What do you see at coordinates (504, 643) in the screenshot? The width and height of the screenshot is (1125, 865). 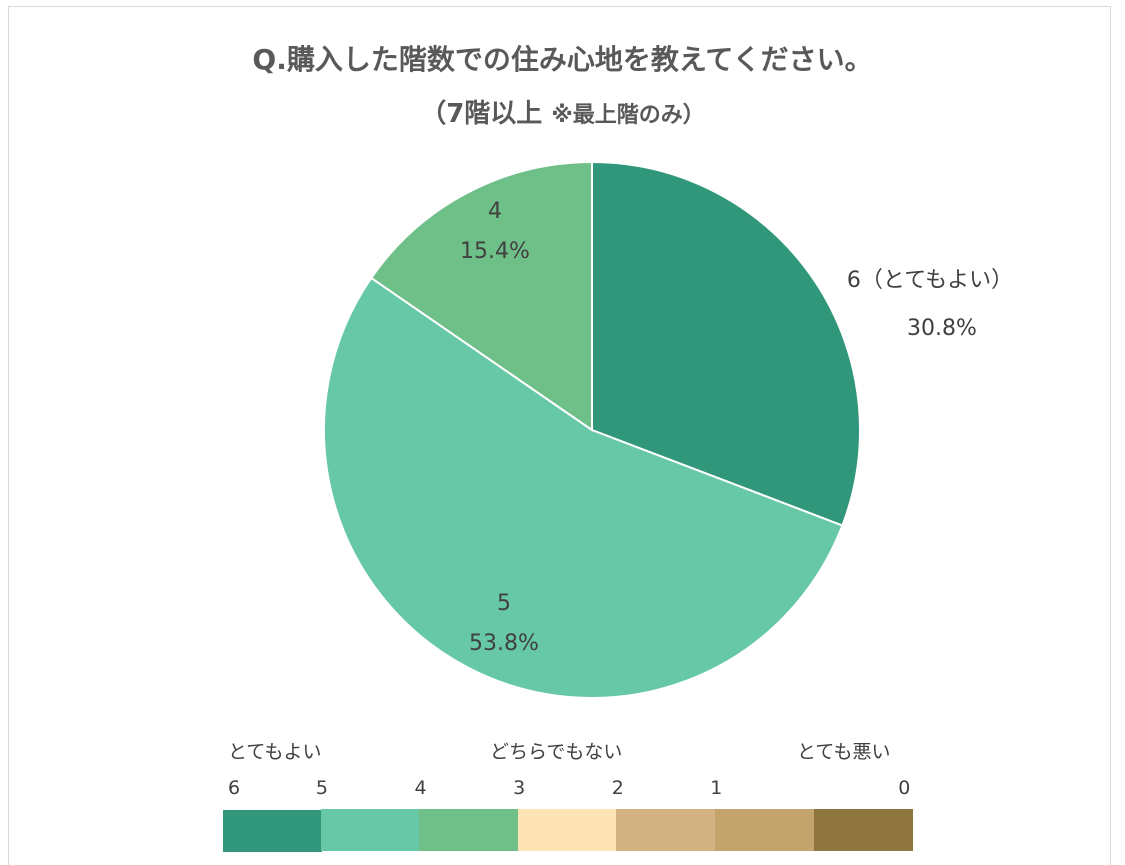 I see `slice-pct-1: 53.8%` at bounding box center [504, 643].